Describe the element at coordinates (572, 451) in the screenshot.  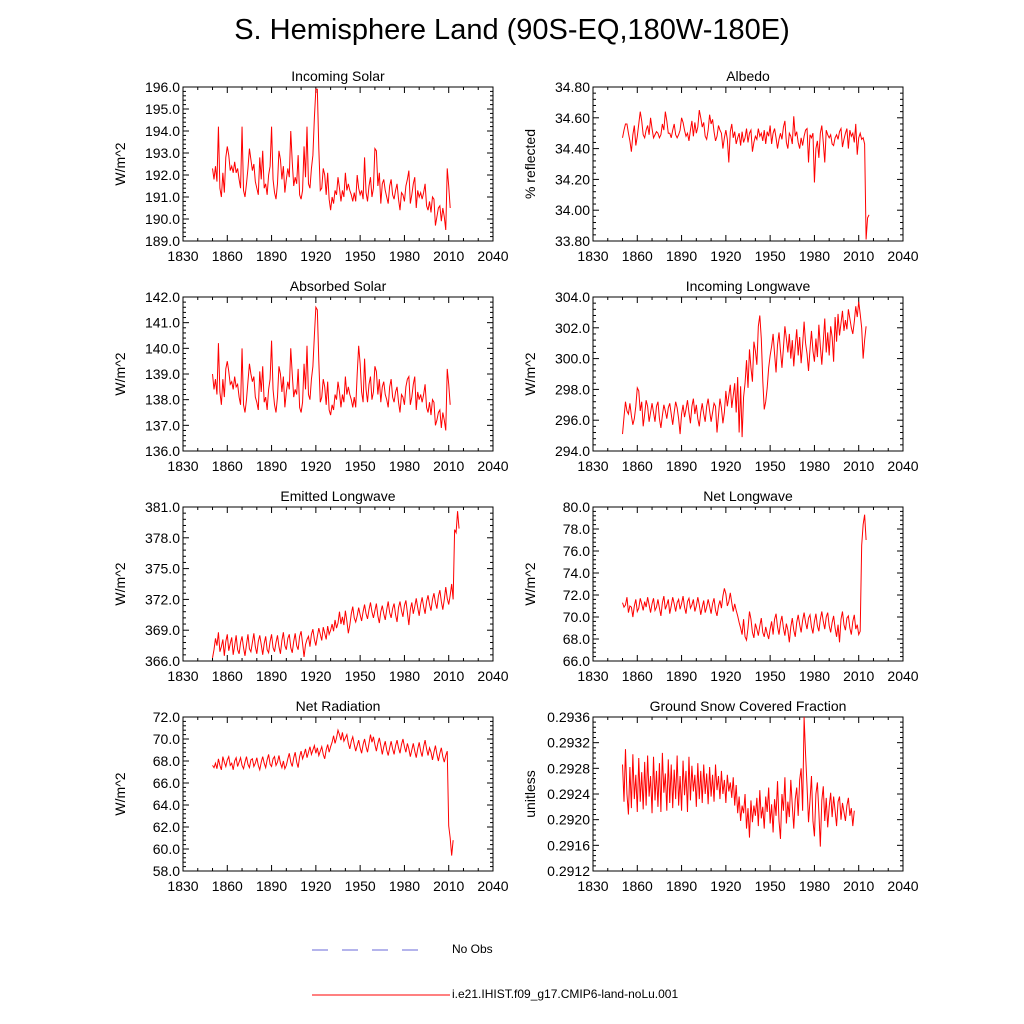
I see `y-tick-label: 294.0` at that location.